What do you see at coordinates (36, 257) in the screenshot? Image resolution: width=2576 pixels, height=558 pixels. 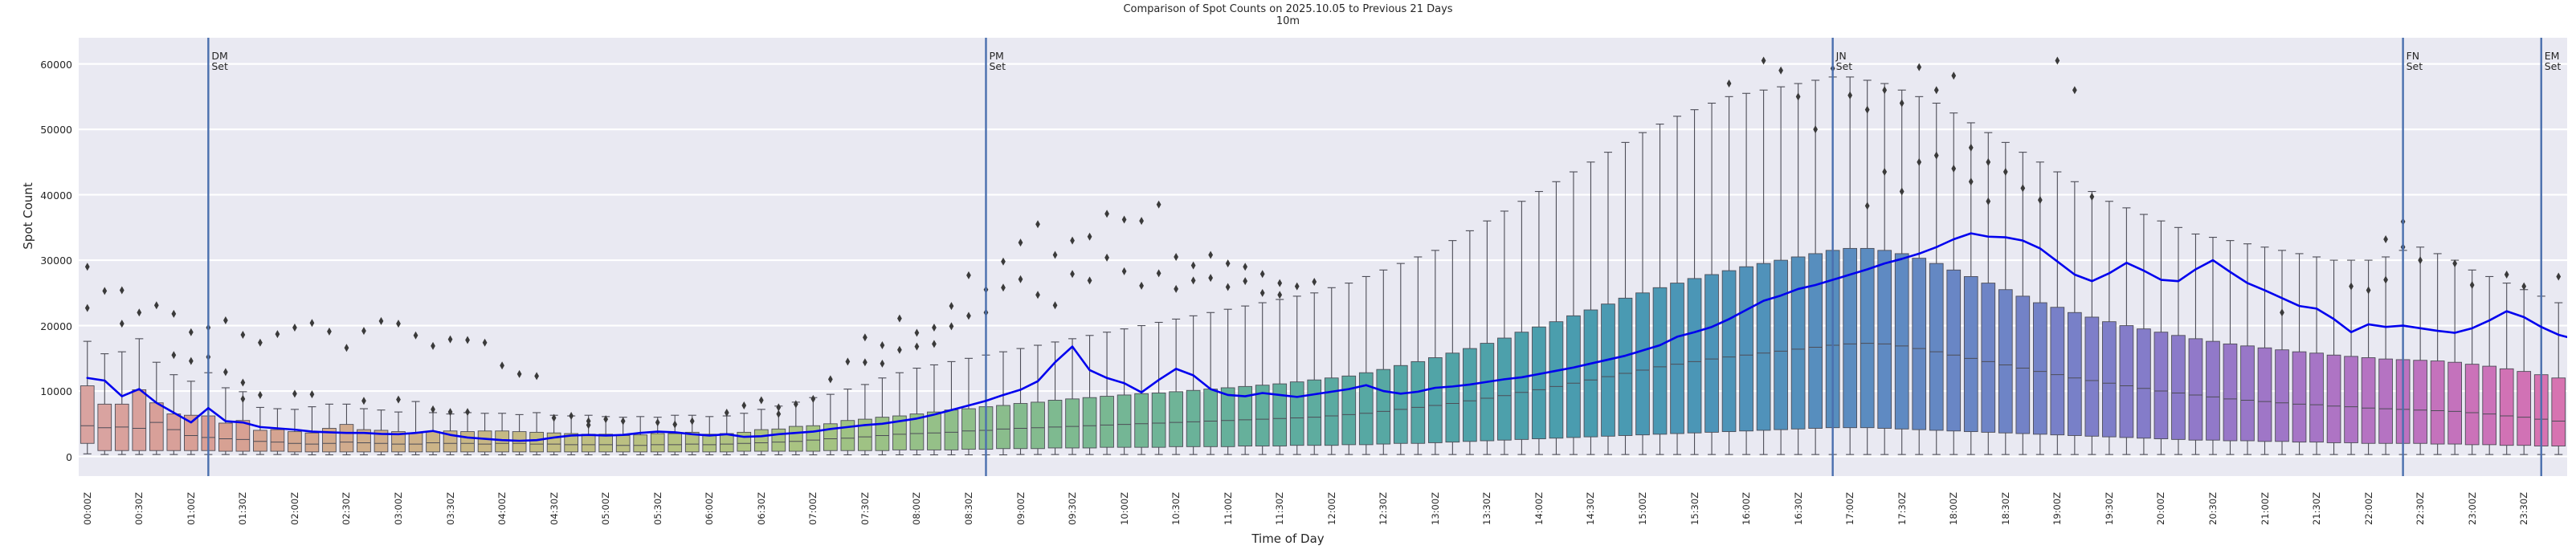 I see `y-axis-ticks: 0 10000 20000 30000 40000 50000 60000` at bounding box center [36, 257].